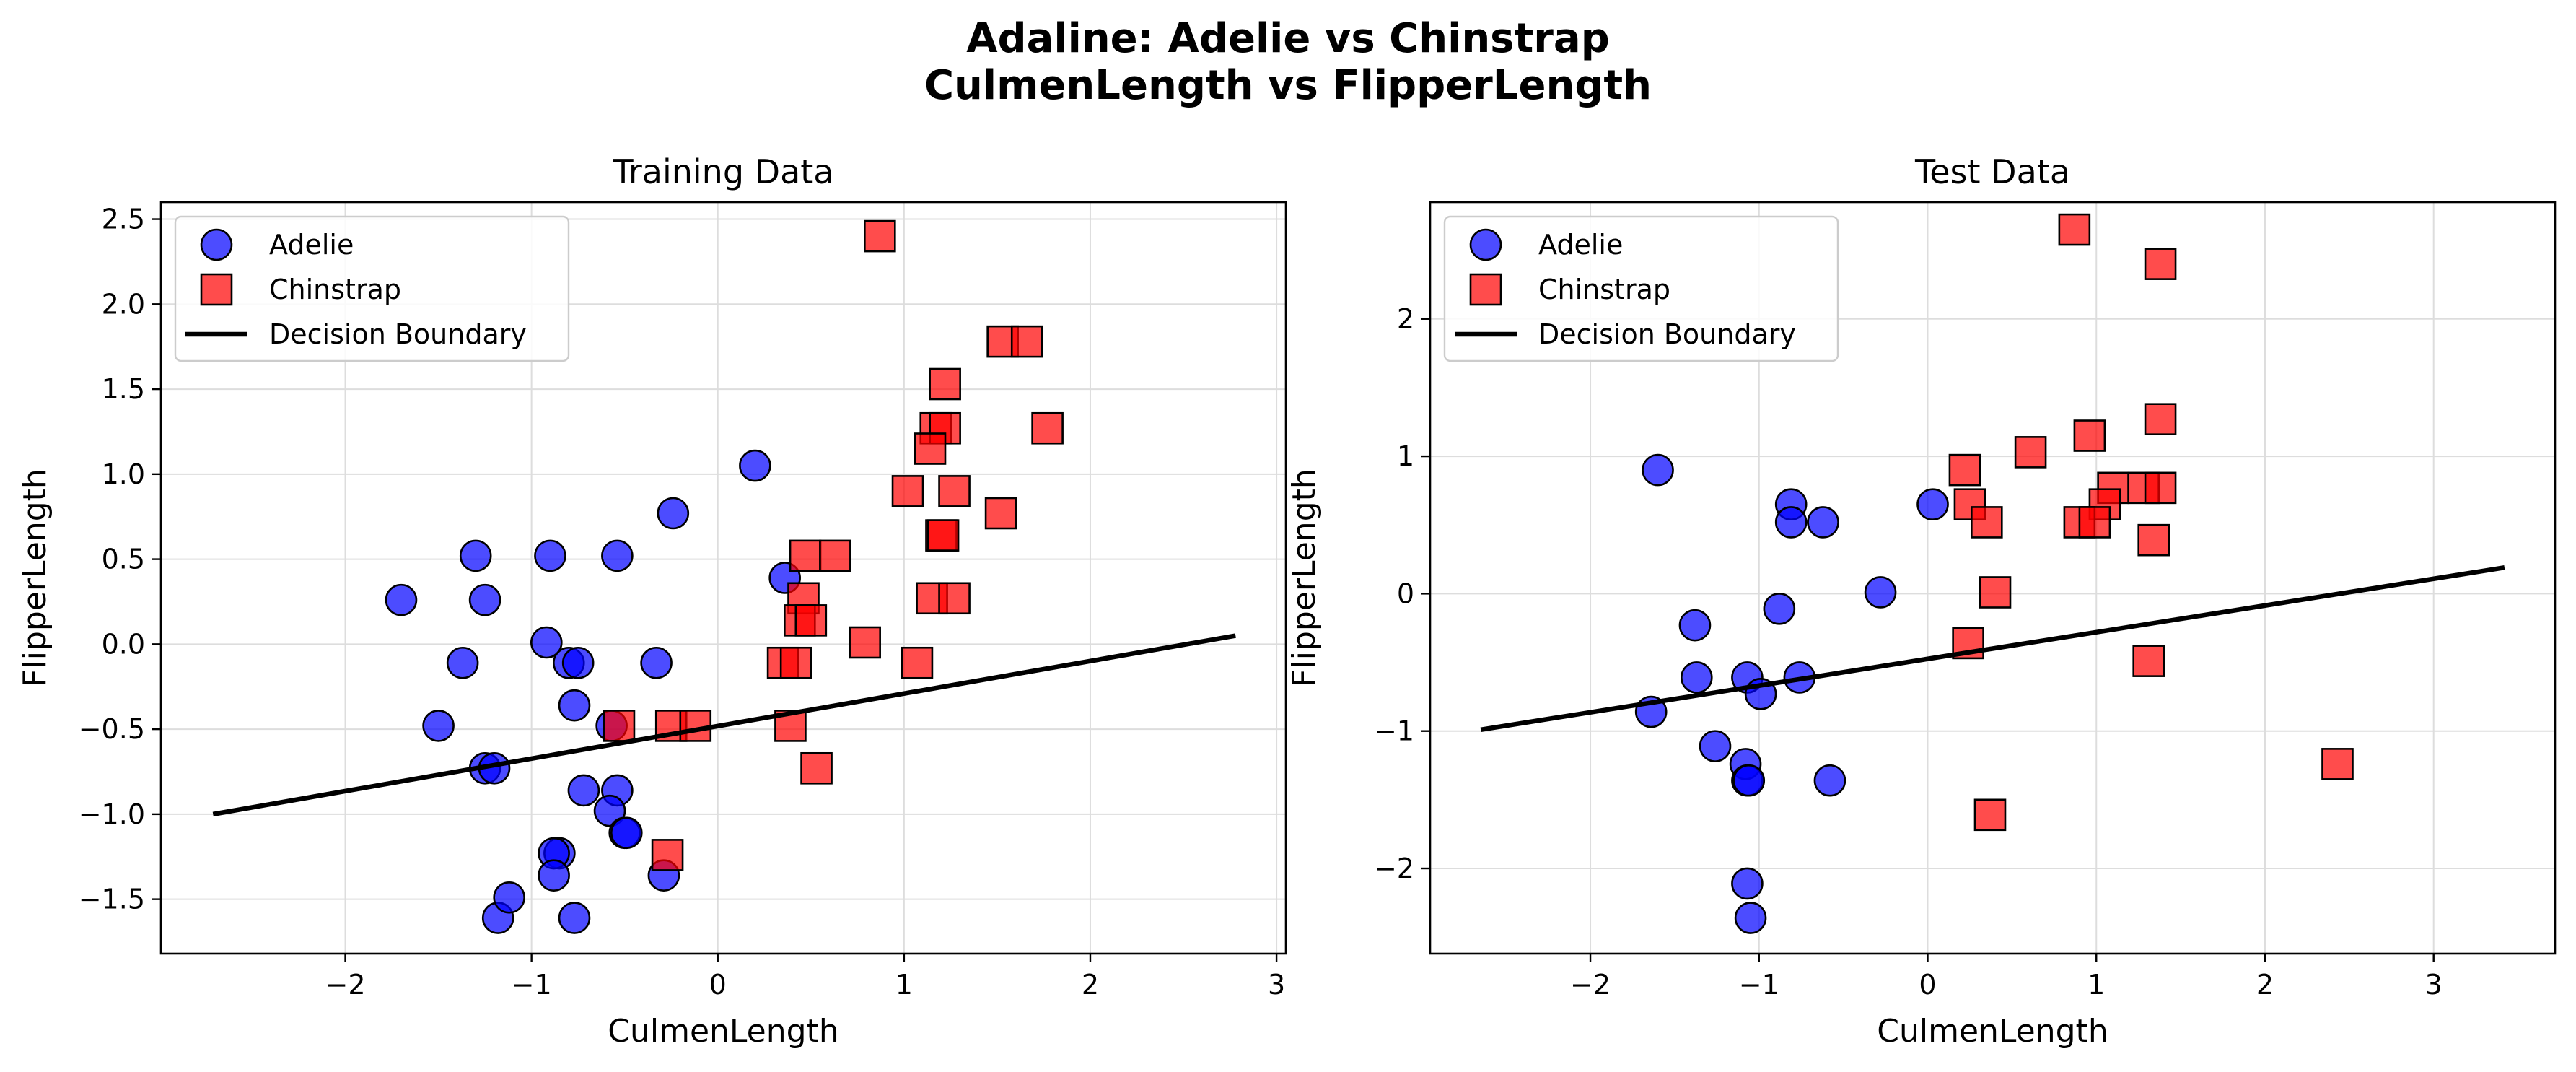 This screenshot has width=2576, height=1072. I want to click on training-legend-chinstrap-label: Chinstrap, so click(335, 289).